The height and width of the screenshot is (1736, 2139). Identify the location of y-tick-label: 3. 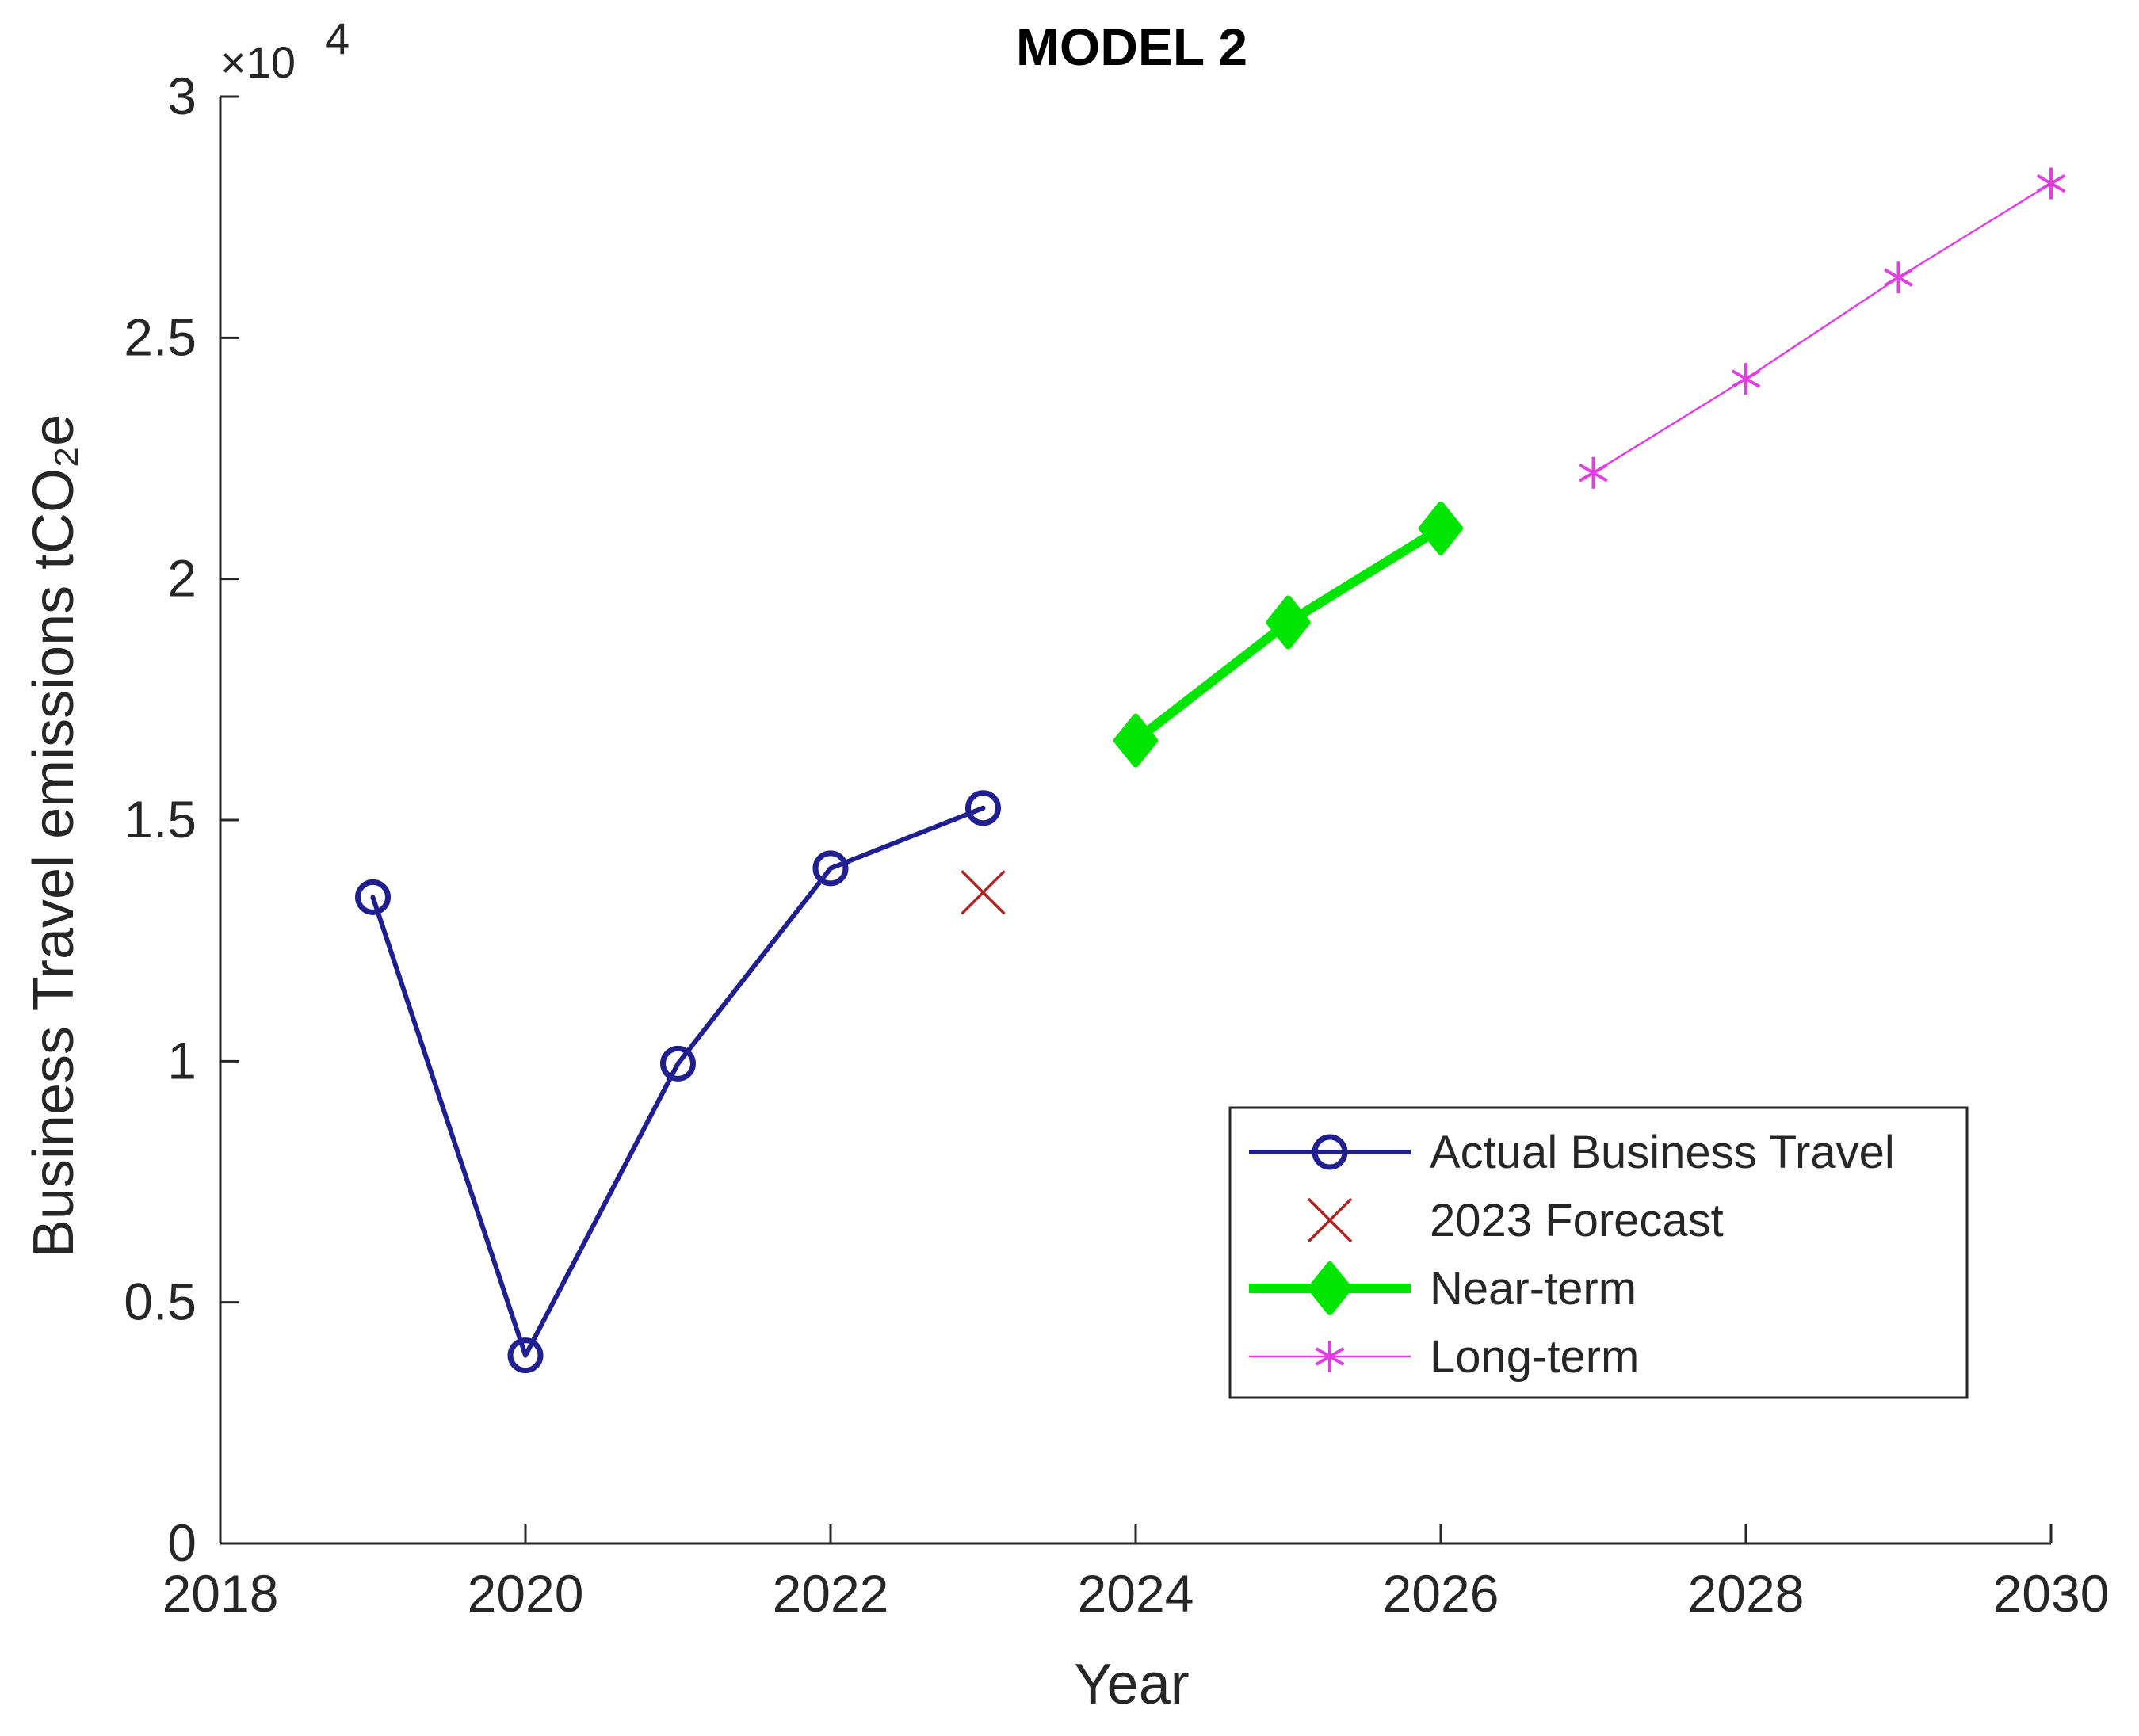
(182, 96).